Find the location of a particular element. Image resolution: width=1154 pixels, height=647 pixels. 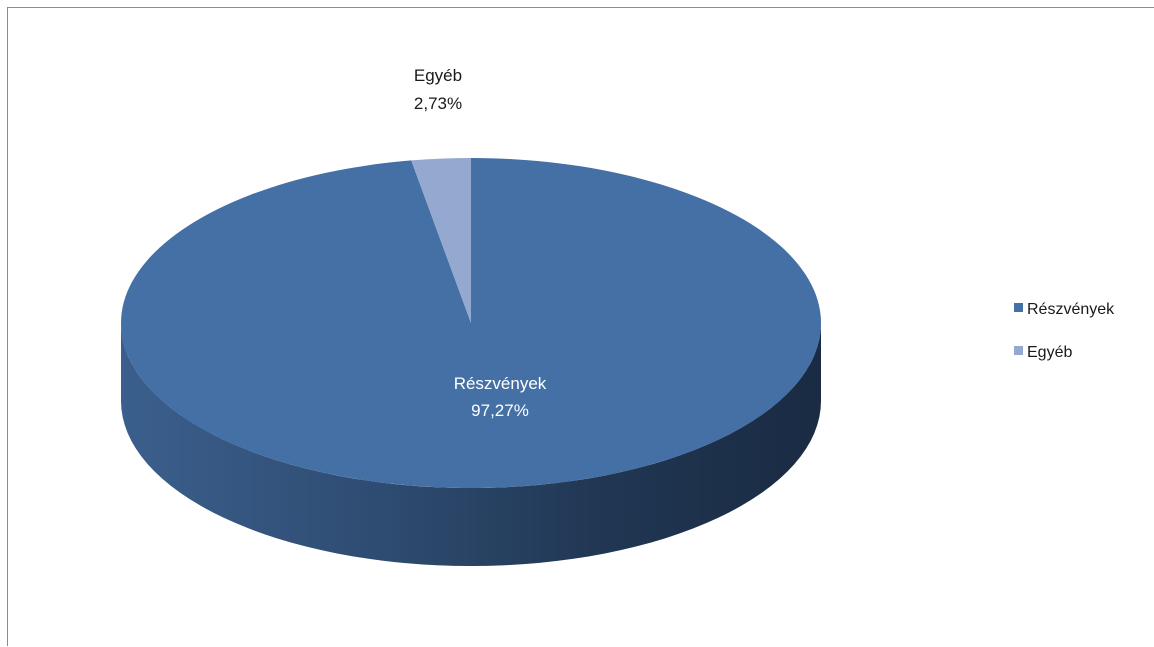

slice-label-reszvenyek: Részvények is located at coordinates (500, 383).